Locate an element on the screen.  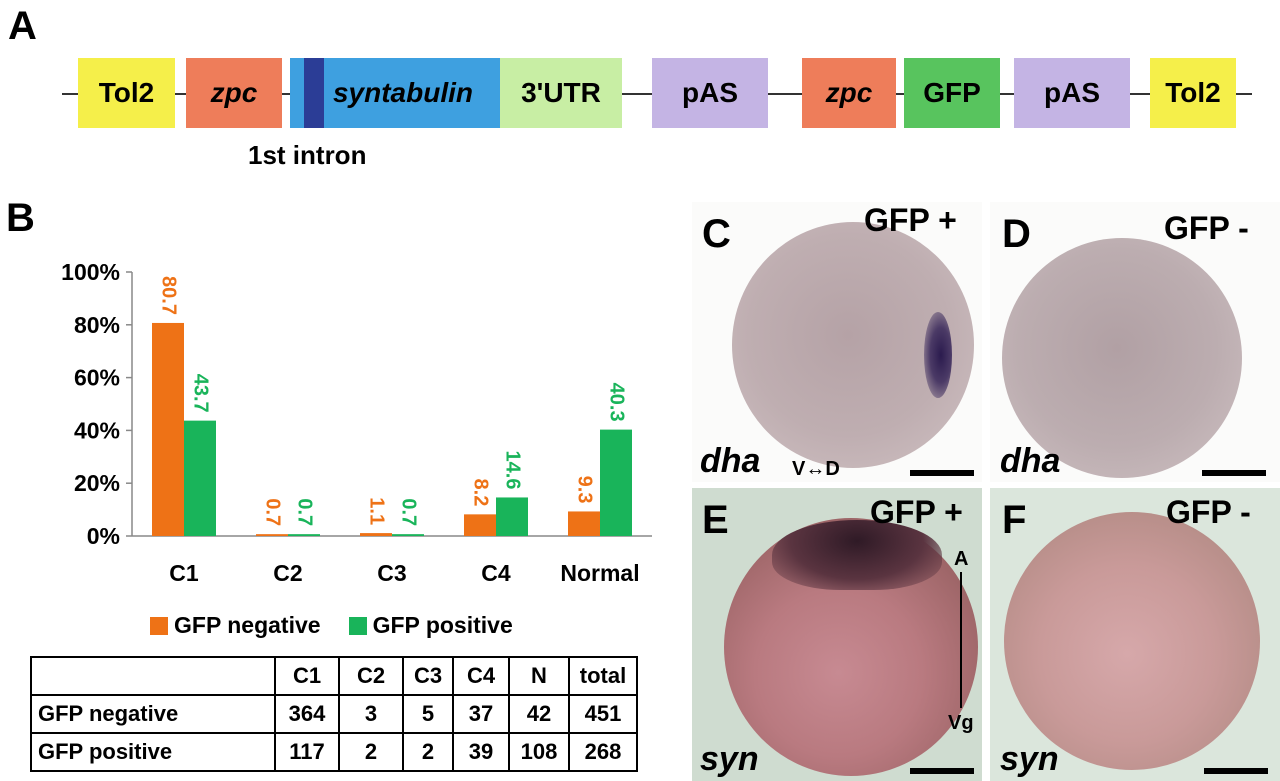
panel-label-d: D is located at coordinates (1016, 234).